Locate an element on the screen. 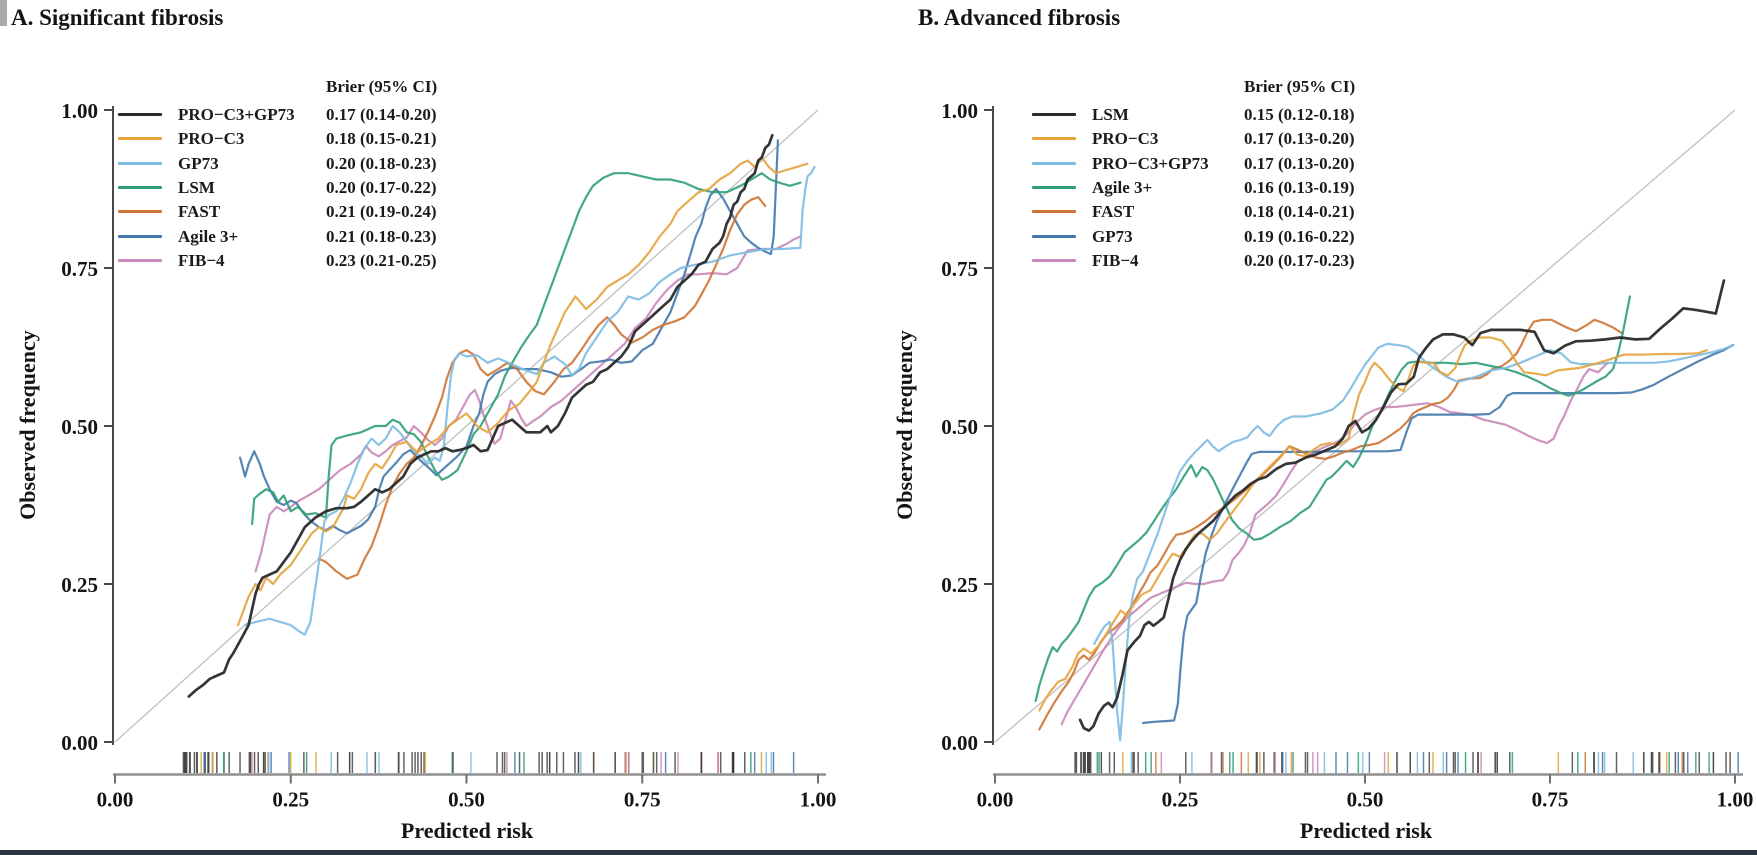 This screenshot has height=855, width=1757. legend-row-LSM: LSM 0.20 (0.17-0.22) is located at coordinates (280, 187).